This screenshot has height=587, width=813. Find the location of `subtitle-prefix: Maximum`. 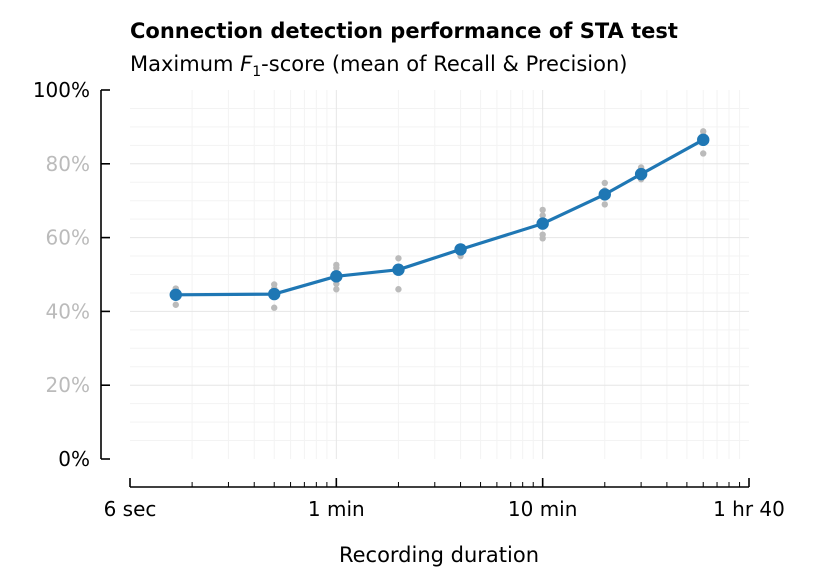

subtitle-prefix: Maximum is located at coordinates (185, 64).